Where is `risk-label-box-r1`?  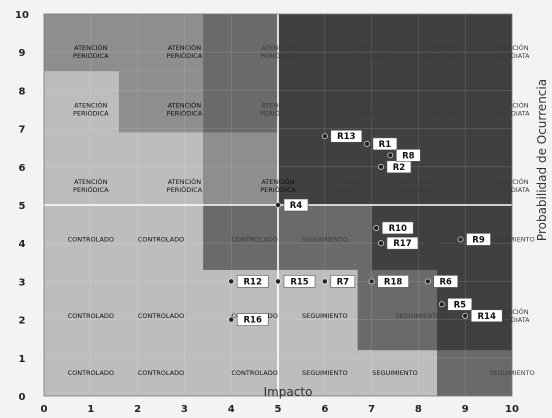 risk-label-box-r1 is located at coordinates (385, 144).